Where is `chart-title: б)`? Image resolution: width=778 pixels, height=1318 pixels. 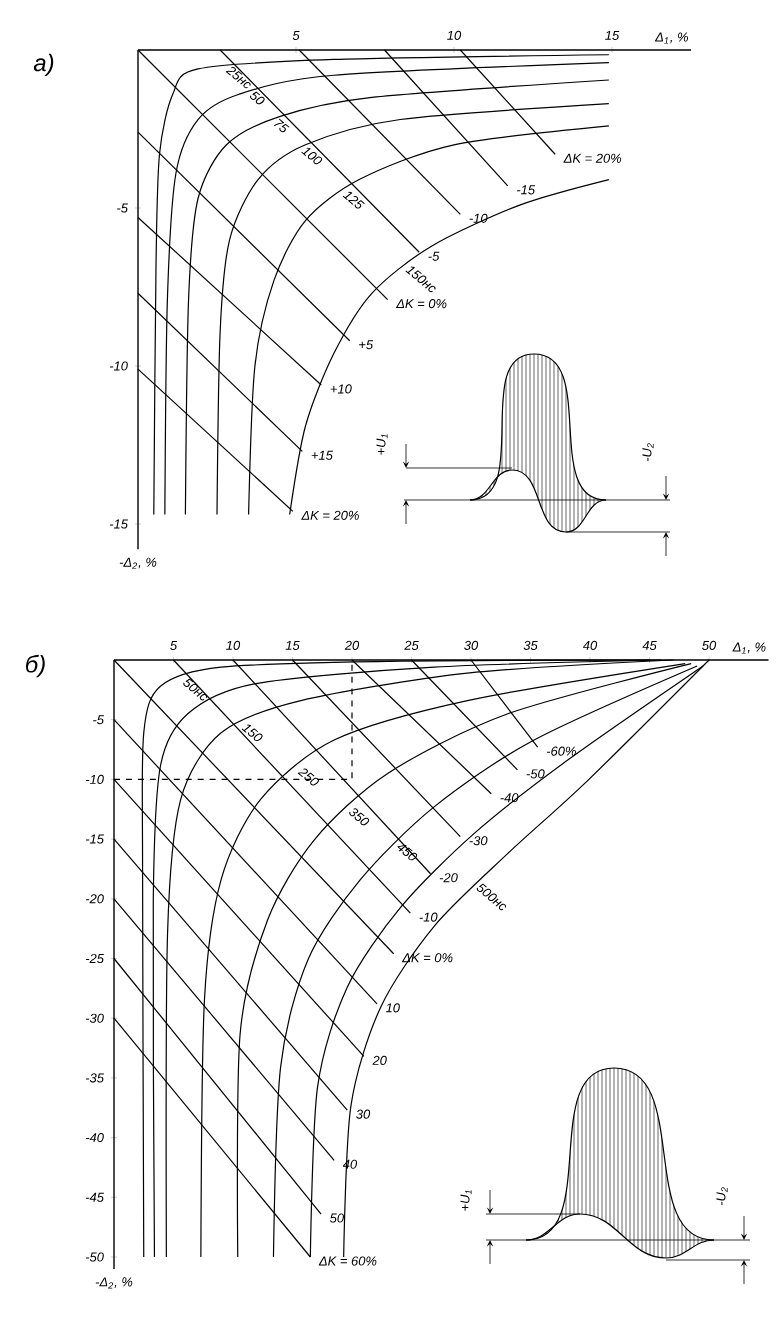 chart-title: б) is located at coordinates (35, 666).